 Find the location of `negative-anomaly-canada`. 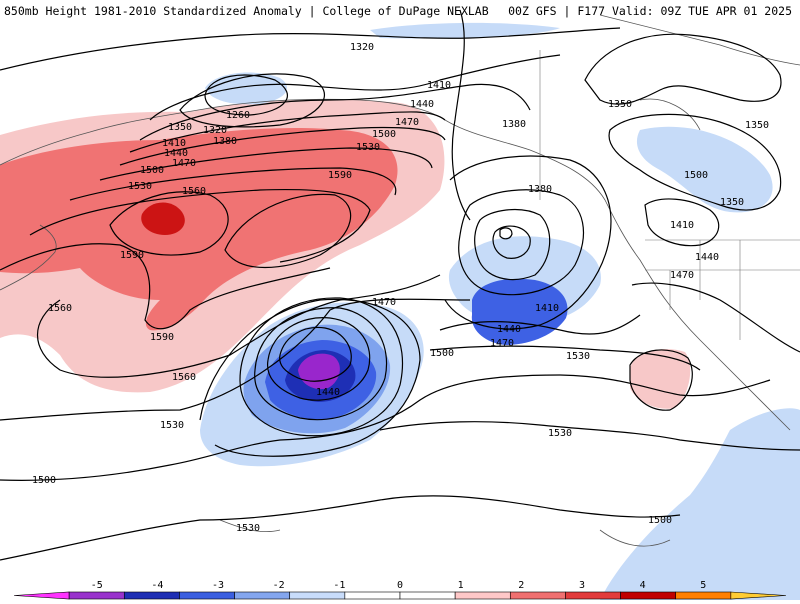

negative-anomaly-canada is located at coordinates (704, 169).